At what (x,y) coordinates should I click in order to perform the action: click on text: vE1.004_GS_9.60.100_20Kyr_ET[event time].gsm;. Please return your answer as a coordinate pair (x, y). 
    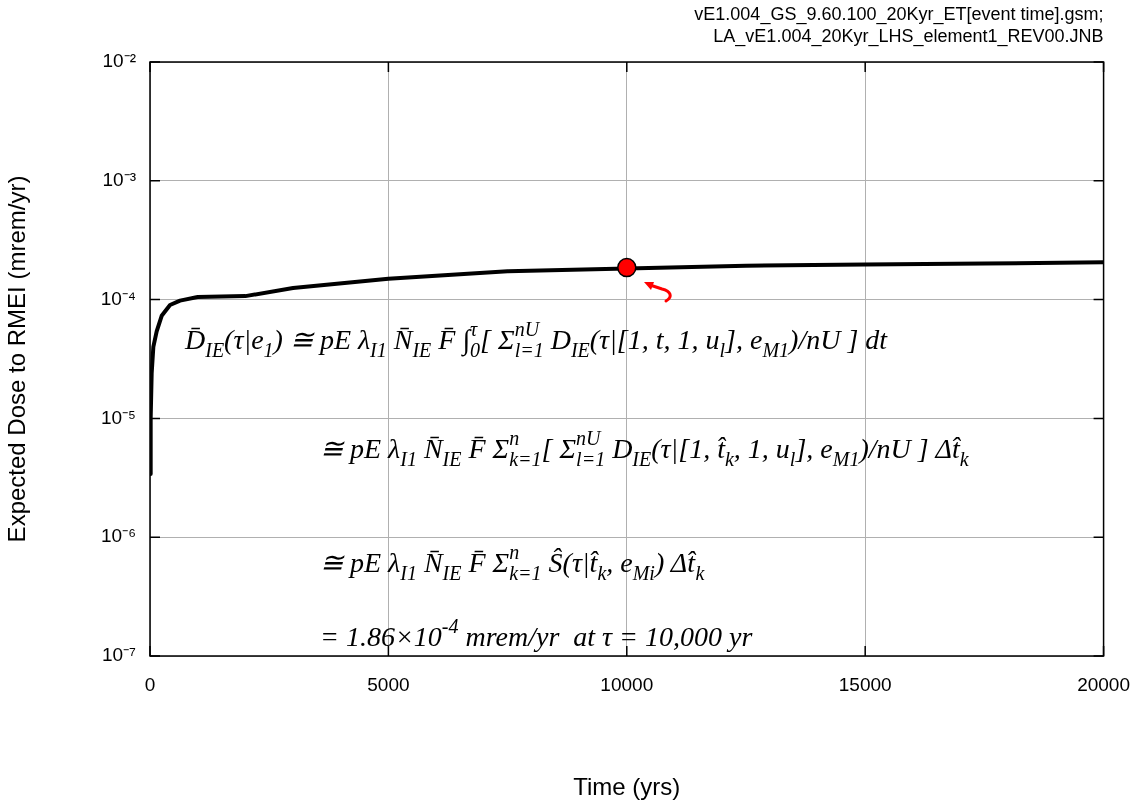
    Looking at the image, I should click on (899, 14).